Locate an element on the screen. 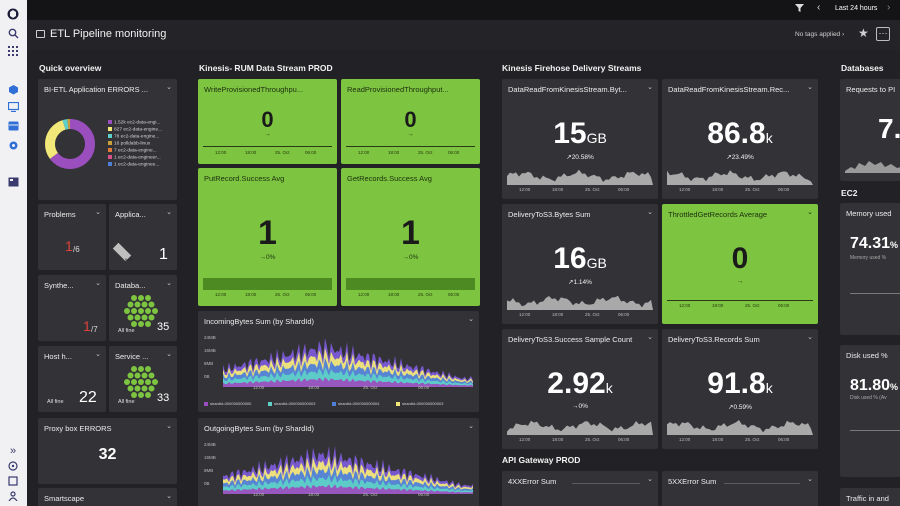  disk-used-tile: Disk used % 81.80% Disk used % (Av is located at coordinates (870, 411).